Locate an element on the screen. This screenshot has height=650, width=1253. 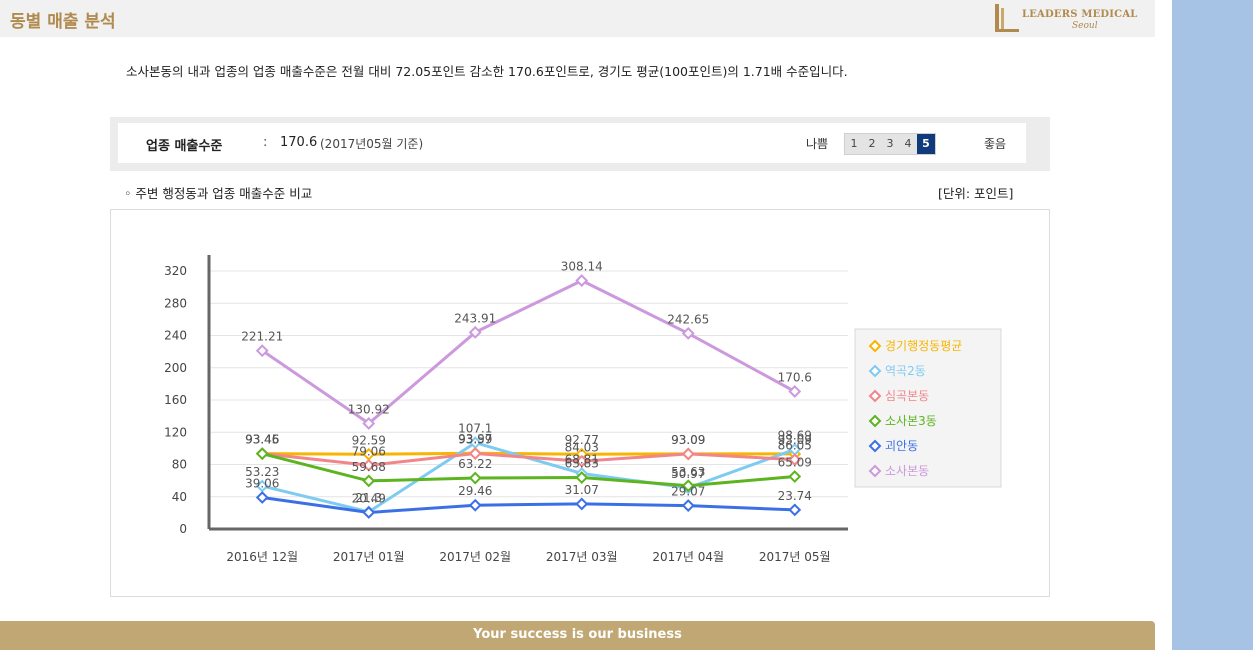
page-title: 동별 매출 분석 is located at coordinates (63, 22).